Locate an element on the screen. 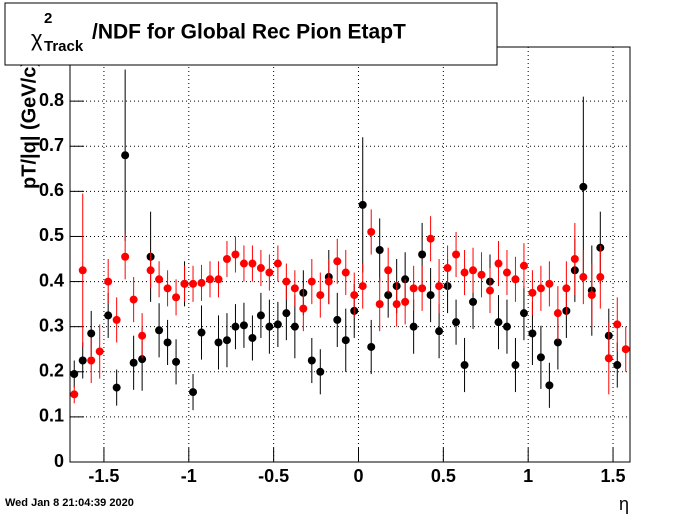 This screenshot has width=700, height=514. title-superscript: 2 is located at coordinates (48, 18).